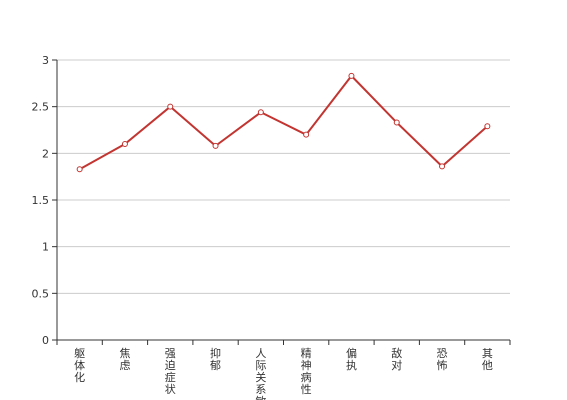 This screenshot has width=567, height=400. What do you see at coordinates (170, 371) in the screenshot?
I see `x-category-label: 强迫症状` at bounding box center [170, 371].